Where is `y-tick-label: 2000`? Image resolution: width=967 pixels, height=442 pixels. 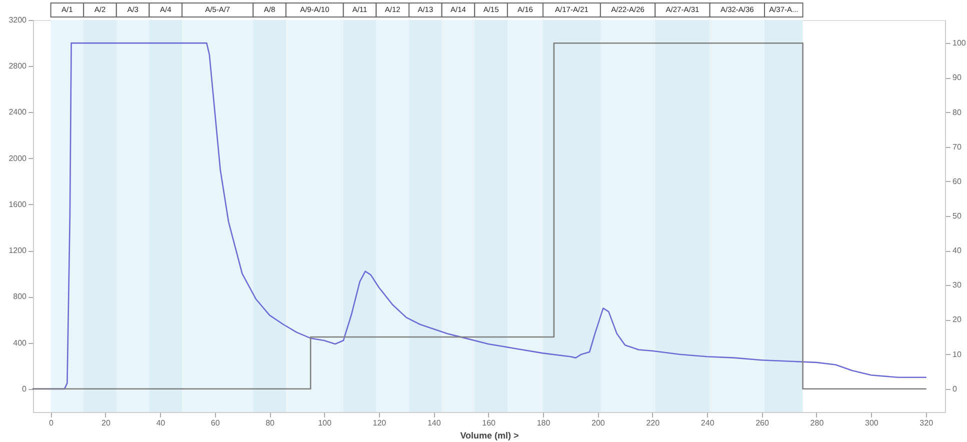 y-tick-label: 2000 is located at coordinates (18, 158).